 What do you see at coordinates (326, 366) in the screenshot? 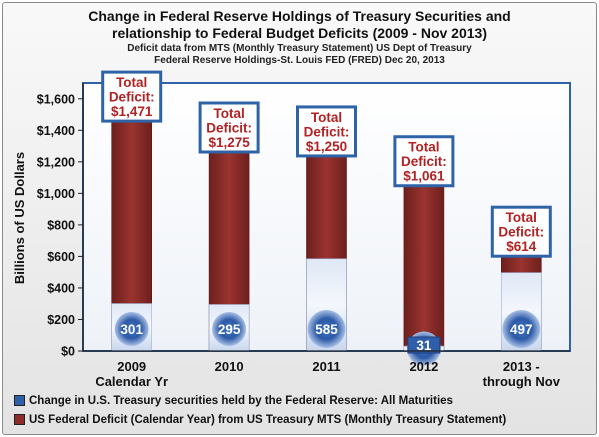
I see `x-tick-label: 2011` at bounding box center [326, 366].